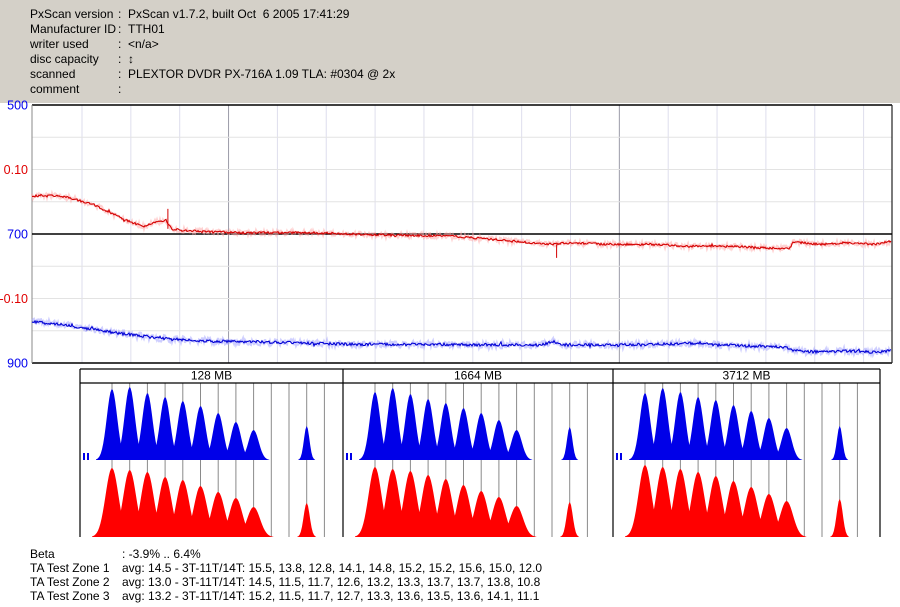  Describe the element at coordinates (70, 568) in the screenshot. I see `summary-label: TA Test Zone 1` at that location.